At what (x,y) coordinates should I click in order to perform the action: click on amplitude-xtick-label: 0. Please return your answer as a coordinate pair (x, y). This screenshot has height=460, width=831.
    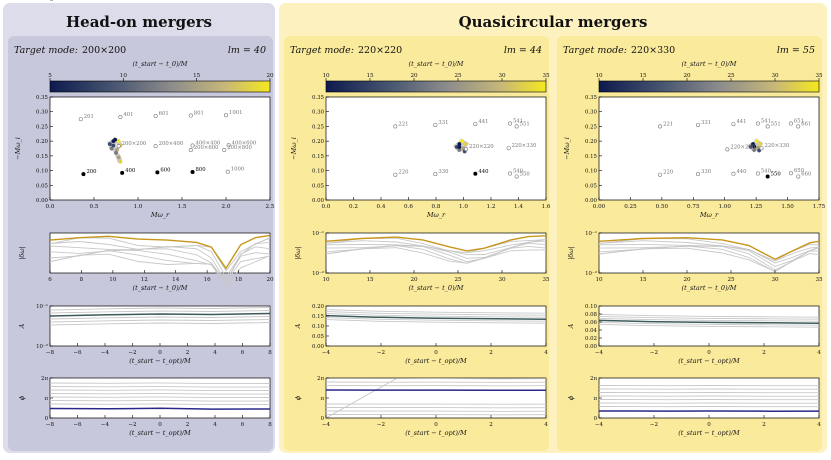
    Looking at the image, I should click on (436, 353).